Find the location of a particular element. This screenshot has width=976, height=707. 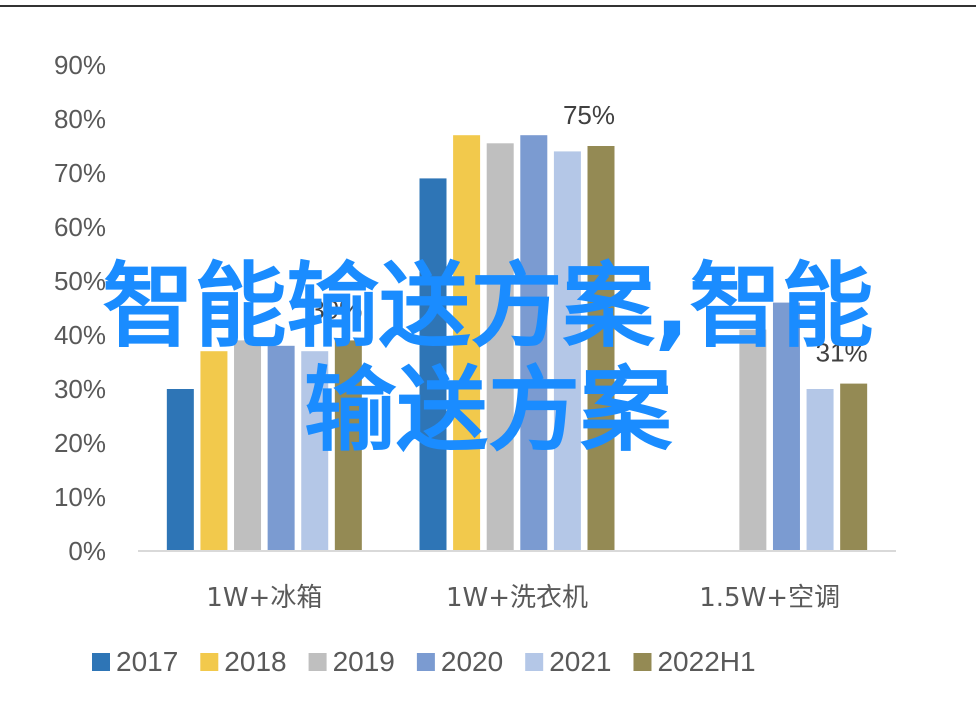

y-tick-label: 60% is located at coordinates (80, 227).